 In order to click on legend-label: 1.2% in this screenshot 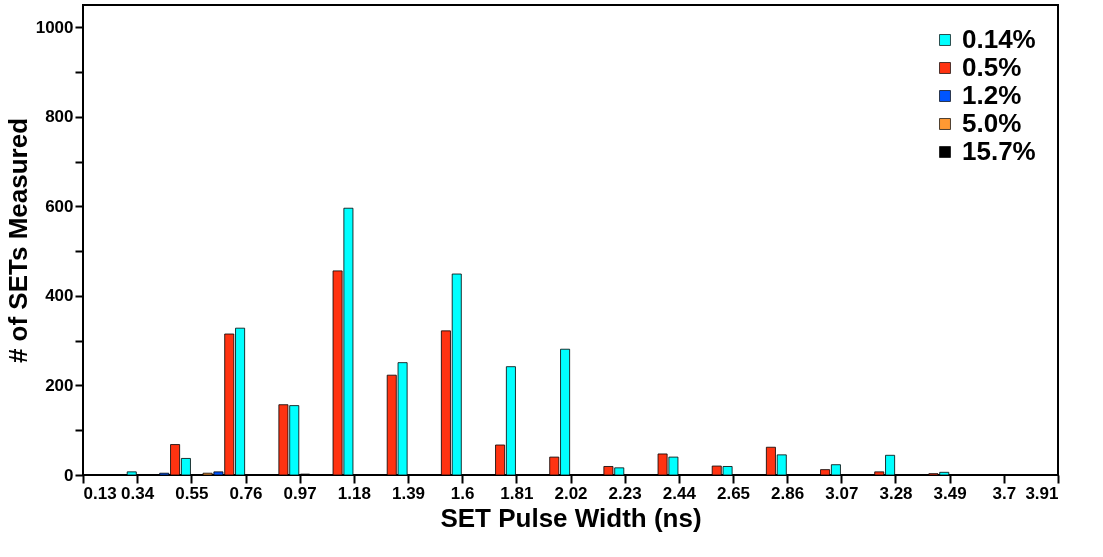, I will do `click(992, 95)`.